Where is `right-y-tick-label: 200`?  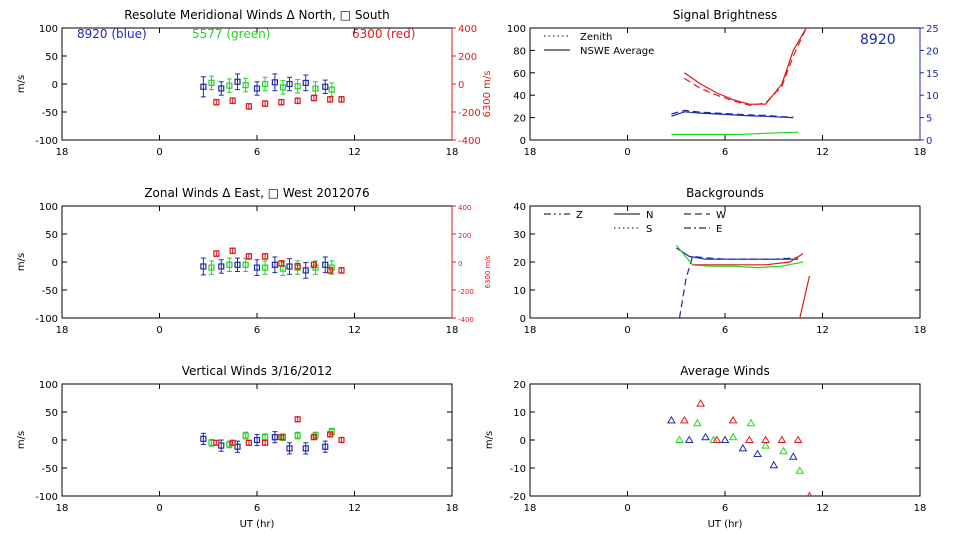 right-y-tick-label: 200 is located at coordinates (464, 236).